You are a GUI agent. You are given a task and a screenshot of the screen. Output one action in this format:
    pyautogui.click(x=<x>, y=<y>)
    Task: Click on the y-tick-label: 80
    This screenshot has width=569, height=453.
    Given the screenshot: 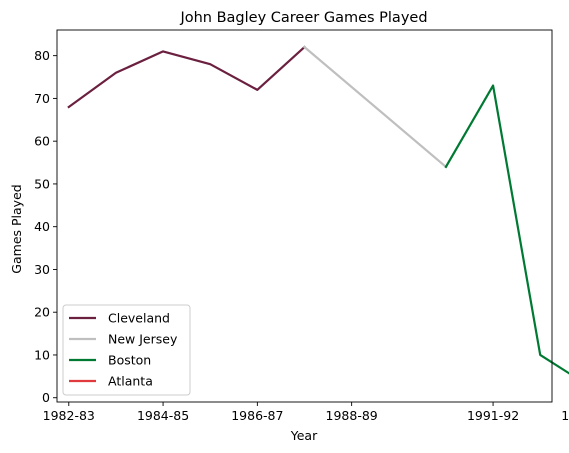 What is the action you would take?
    pyautogui.click(x=42, y=55)
    